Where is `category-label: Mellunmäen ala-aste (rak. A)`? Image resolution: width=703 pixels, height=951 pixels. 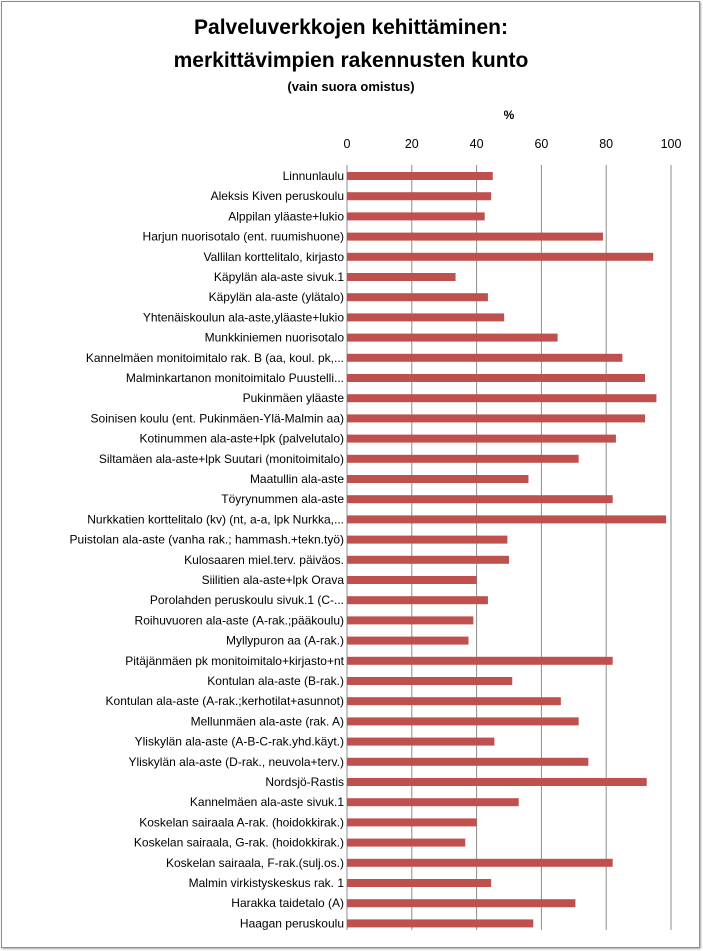
category-label: Mellunmäen ala-aste (rak. A) is located at coordinates (267, 721).